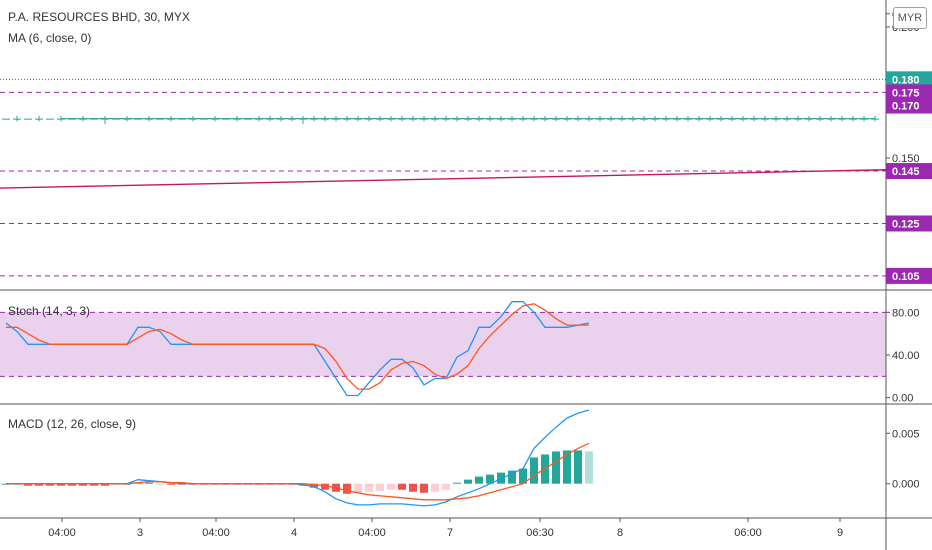 The height and width of the screenshot is (550, 932). I want to click on price-badge-label: 0.105, so click(906, 277).